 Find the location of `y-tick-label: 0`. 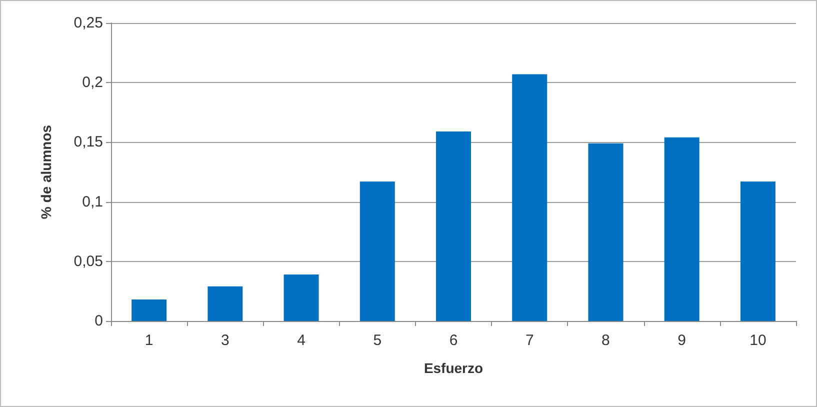

y-tick-label: 0 is located at coordinates (98, 321).